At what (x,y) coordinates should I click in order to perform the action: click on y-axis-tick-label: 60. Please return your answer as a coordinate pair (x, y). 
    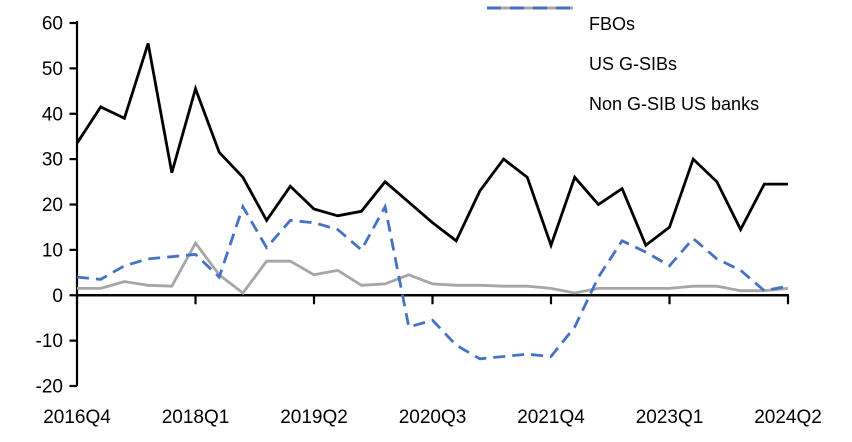
    Looking at the image, I should click on (52, 24).